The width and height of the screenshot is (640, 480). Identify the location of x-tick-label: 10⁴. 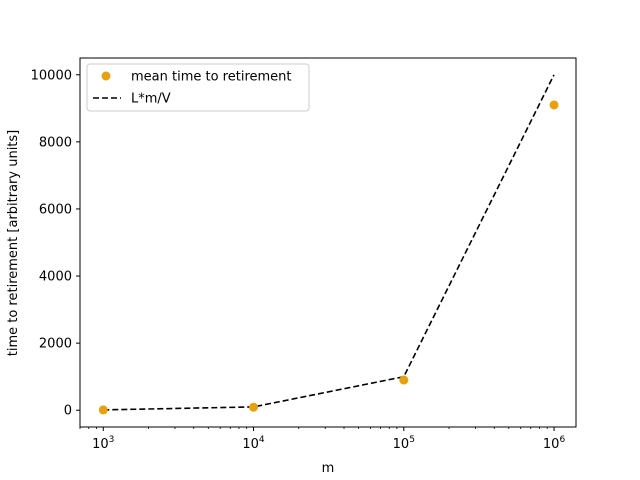
(253, 443).